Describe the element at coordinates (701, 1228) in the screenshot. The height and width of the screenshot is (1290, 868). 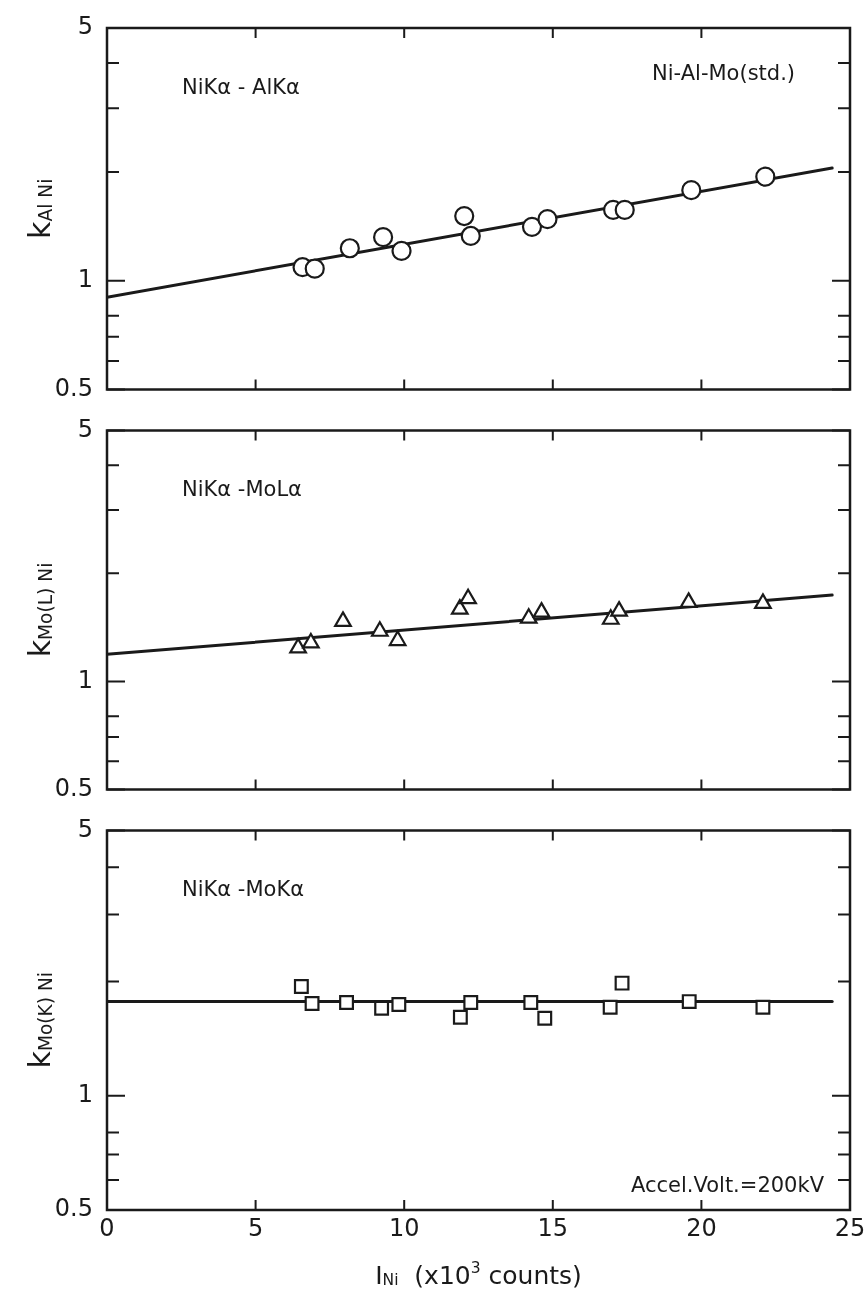
I see `x-tick-label: 20` at that location.